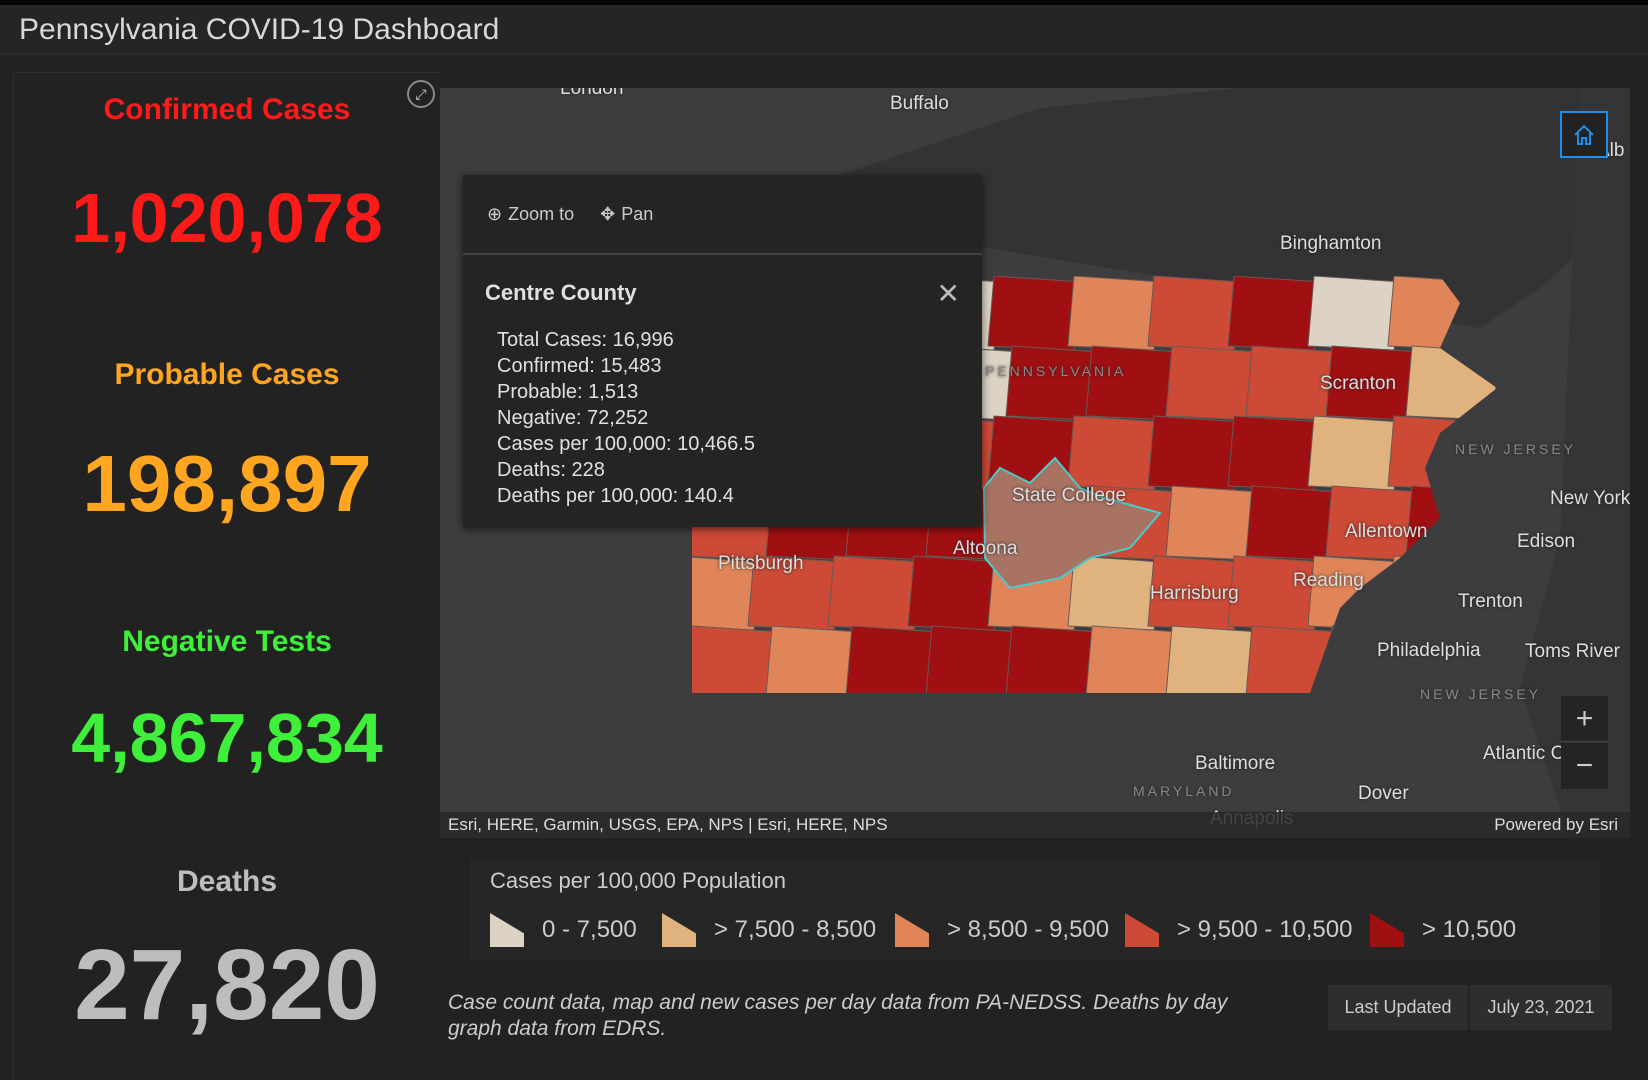 This screenshot has height=1080, width=1648. I want to click on map-place-label: Atlantic City, so click(1533, 753).